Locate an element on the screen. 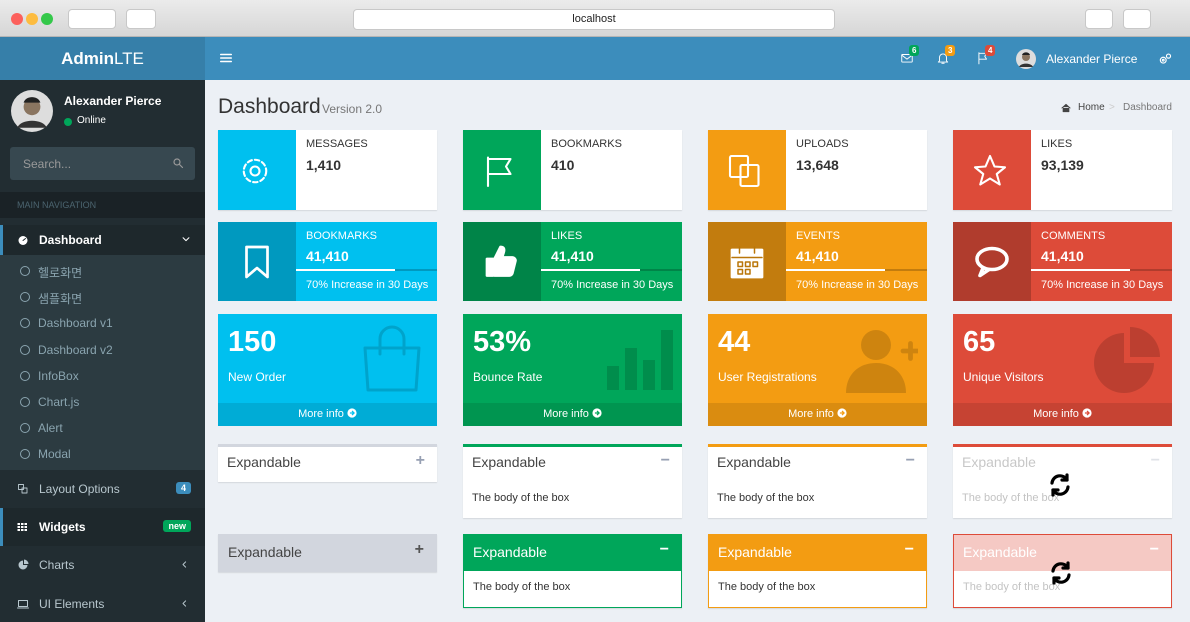  submenu-item: Dashboard v1 is located at coordinates (102, 324).